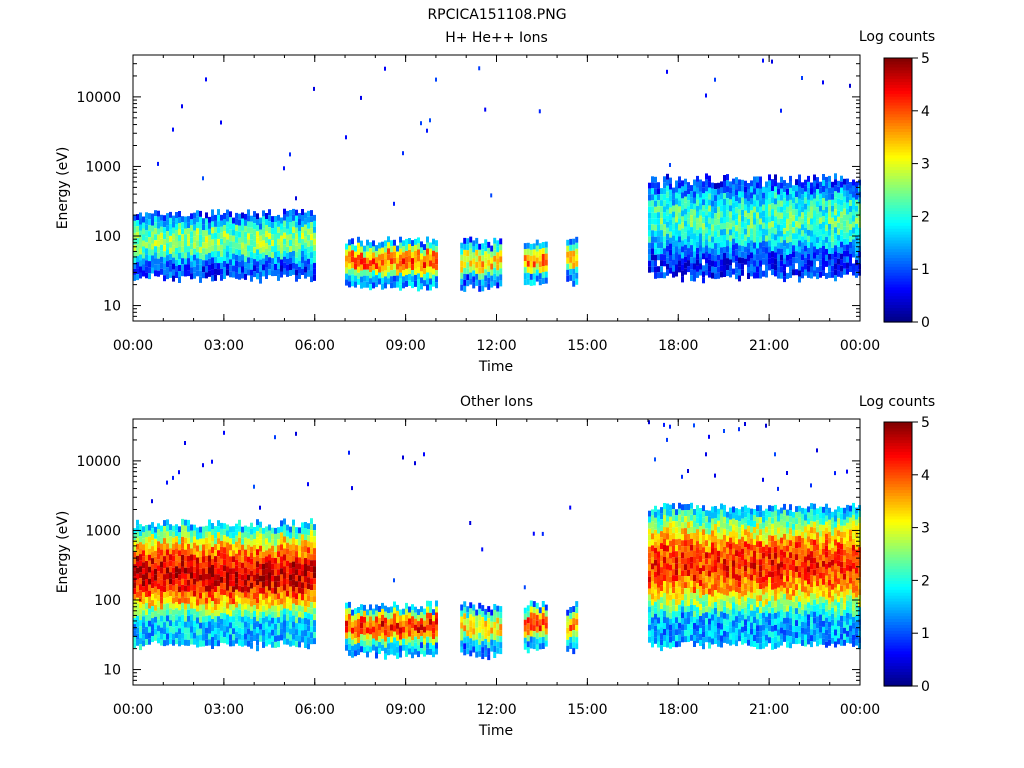  Describe the element at coordinates (925, 217) in the screenshot. I see `colorbar-tick-label: 2` at that location.